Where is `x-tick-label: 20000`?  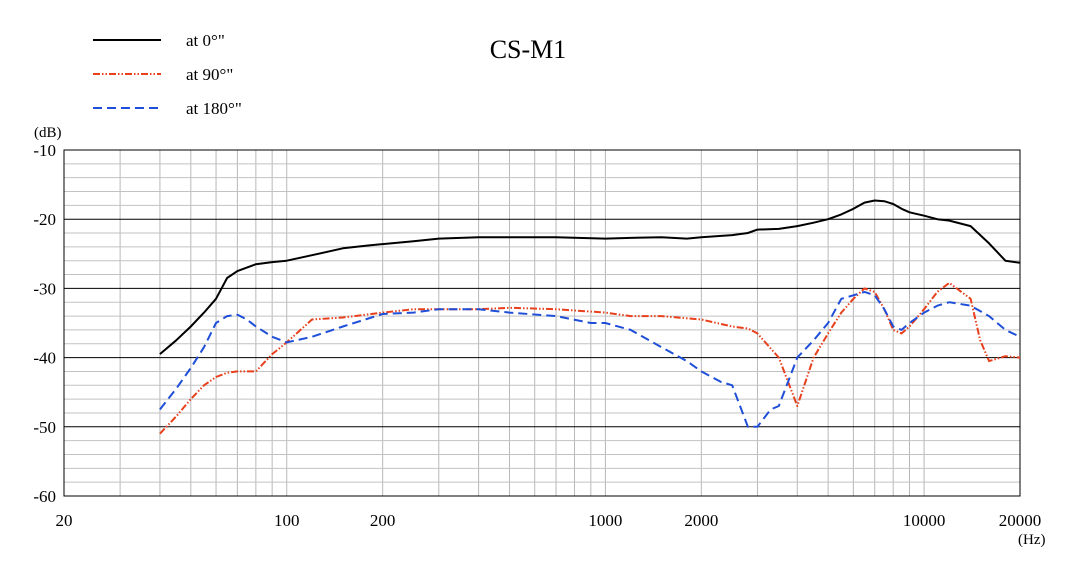
x-tick-label: 20000 is located at coordinates (1020, 520).